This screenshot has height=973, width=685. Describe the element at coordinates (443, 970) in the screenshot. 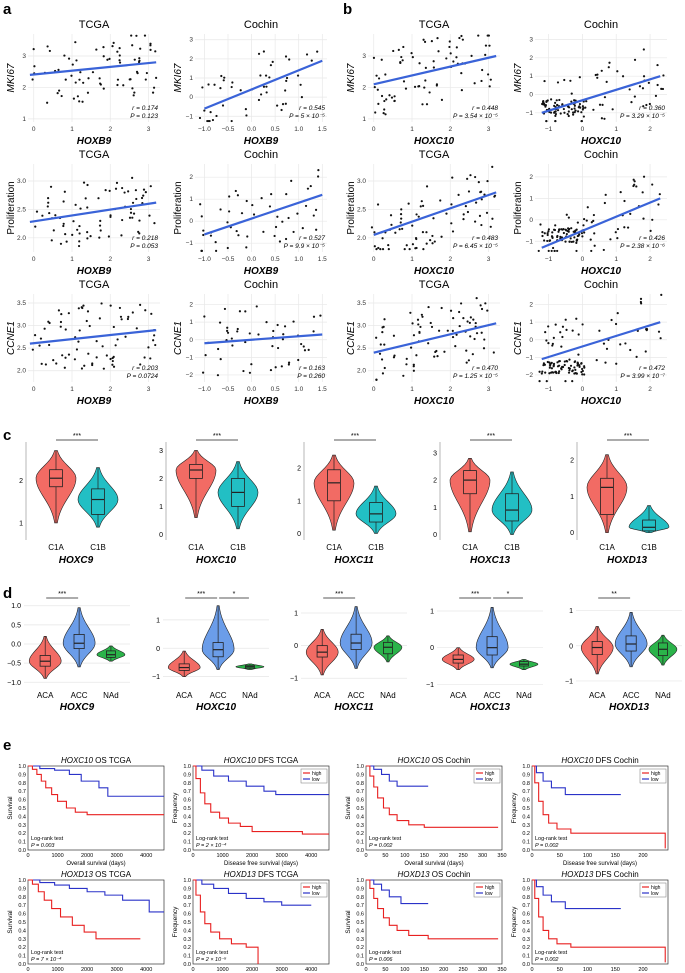

I see `x-tick-label: 200` at that location.